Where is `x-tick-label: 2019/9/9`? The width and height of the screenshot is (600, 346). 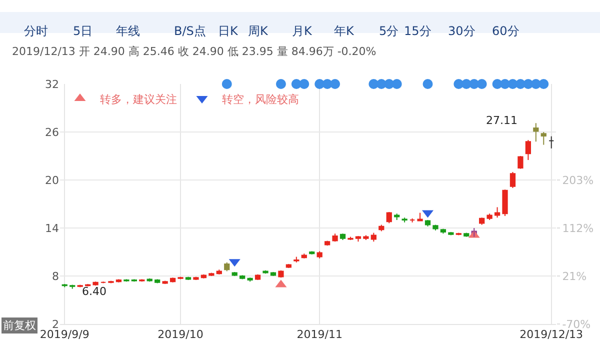 x-tick-label: 2019/9/9 is located at coordinates (65, 335).